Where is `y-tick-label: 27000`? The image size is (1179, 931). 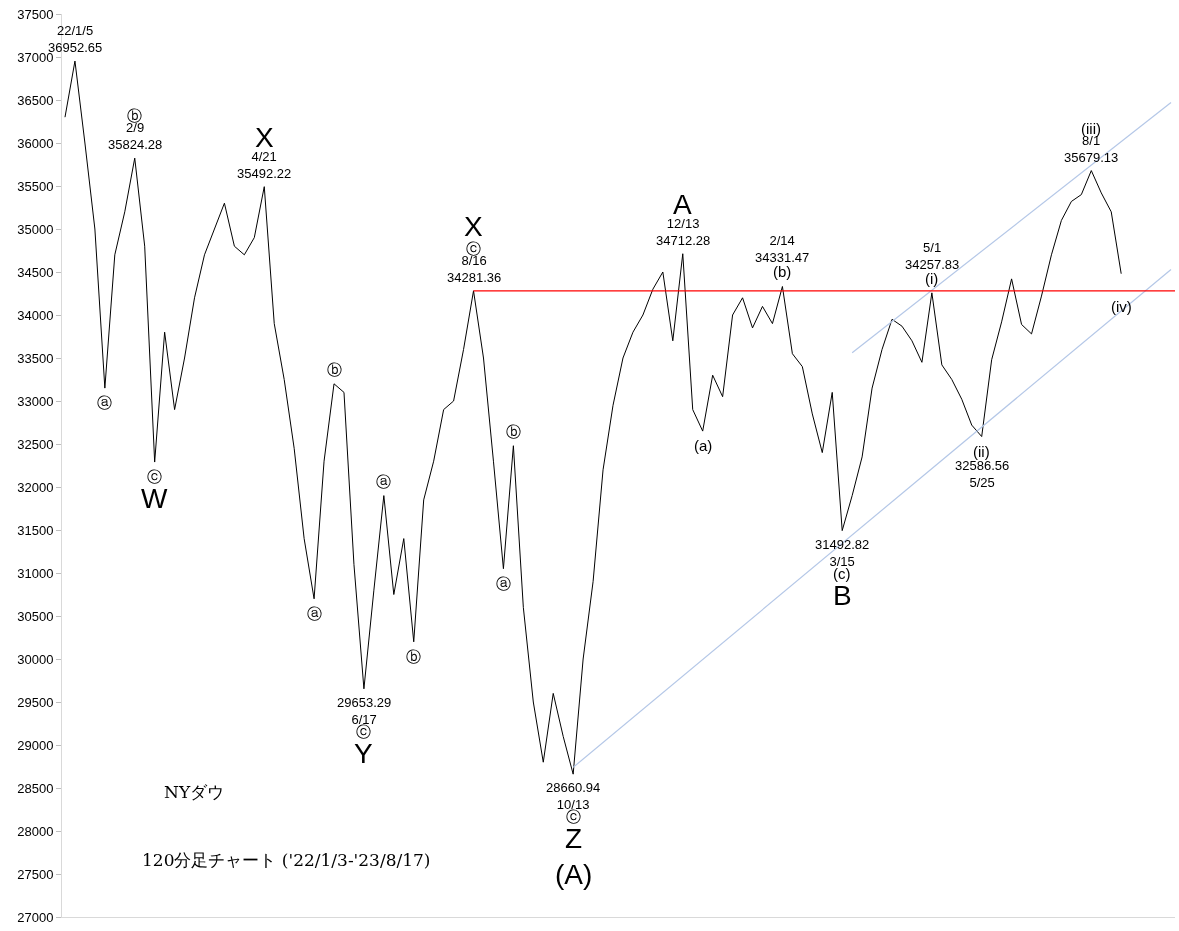
y-tick-label: 27000 is located at coordinates (35, 917).